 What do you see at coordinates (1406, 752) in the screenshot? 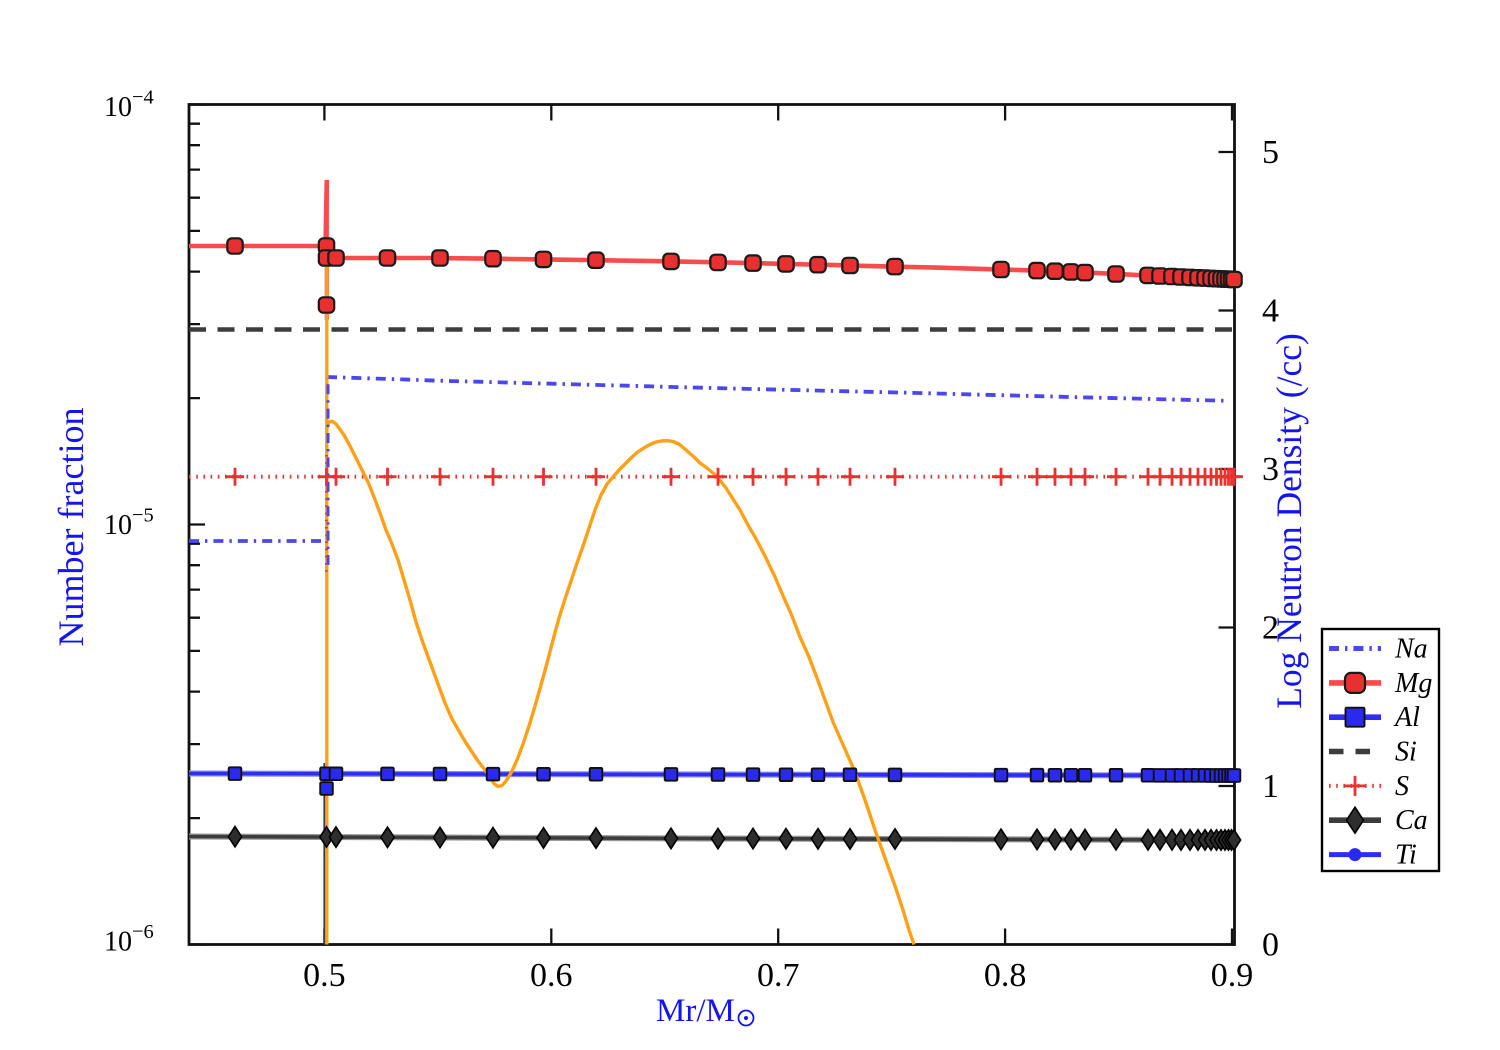
I see `svg-text: Si` at bounding box center [1406, 752].